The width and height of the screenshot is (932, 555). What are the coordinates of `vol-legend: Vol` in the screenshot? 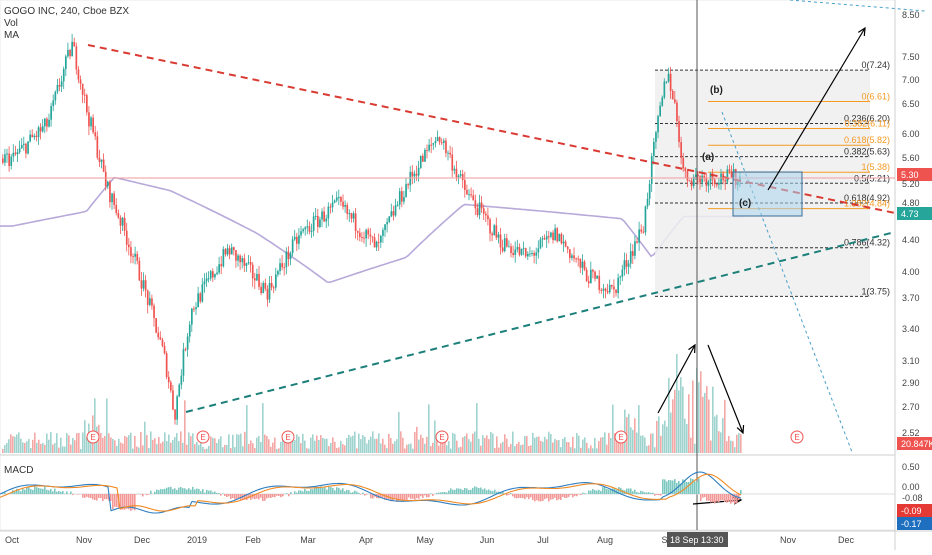 It's located at (66, 24).